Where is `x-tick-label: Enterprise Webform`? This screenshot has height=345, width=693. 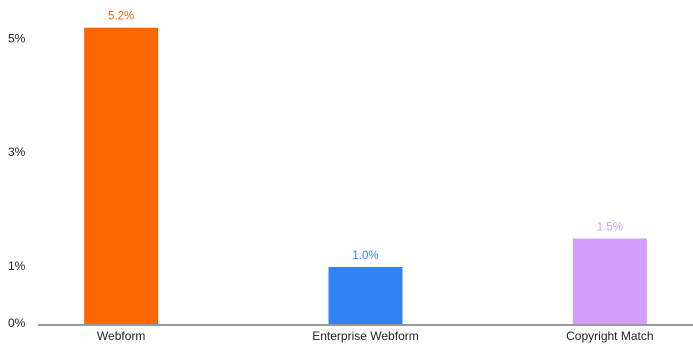
x-tick-label: Enterprise Webform is located at coordinates (365, 336).